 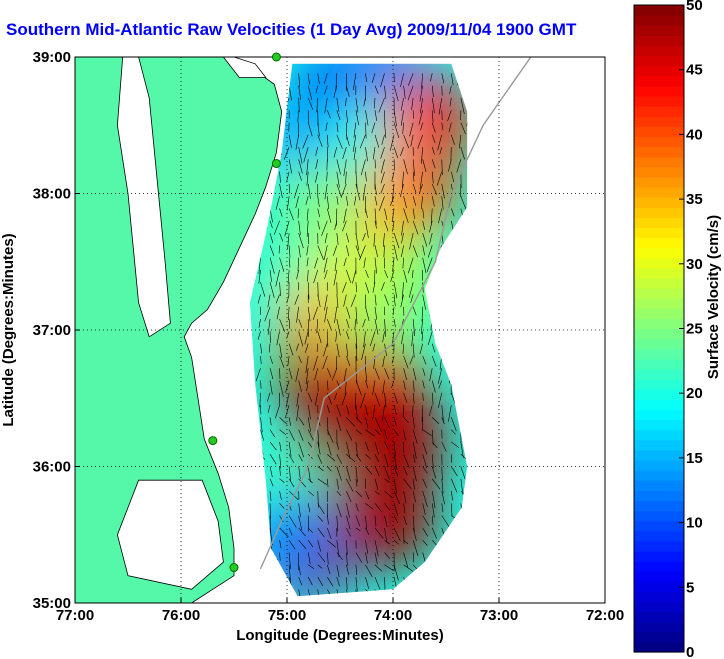 What do you see at coordinates (75, 615) in the screenshot?
I see `x-tick-label: 77:00` at bounding box center [75, 615].